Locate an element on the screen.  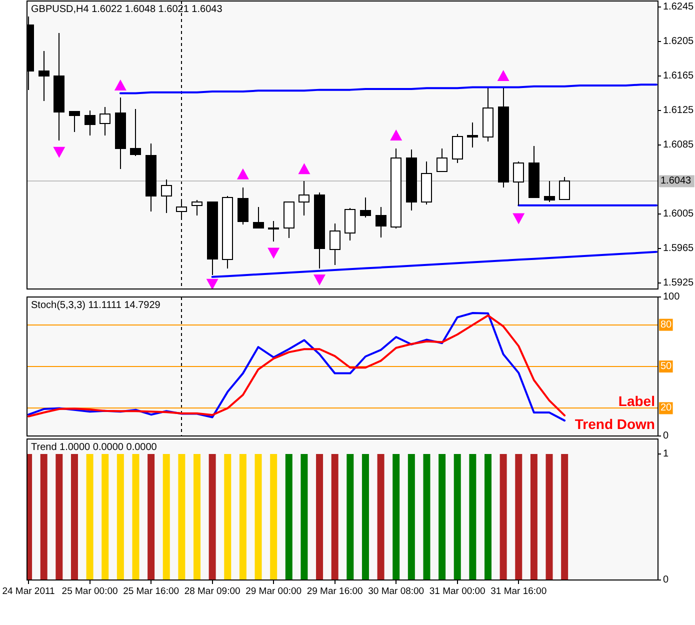
x-tick-label: 28 Mar 09:00 is located at coordinates (212, 591).